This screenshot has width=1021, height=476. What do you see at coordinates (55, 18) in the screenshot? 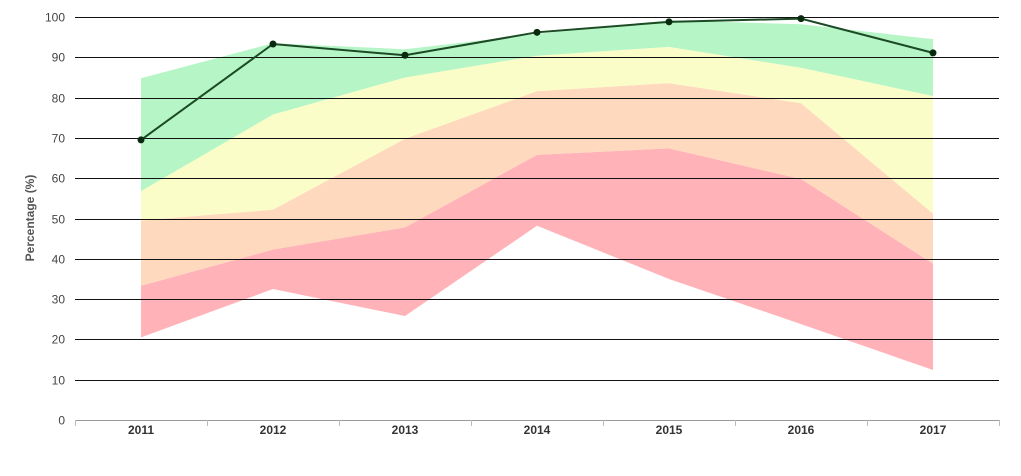
I see `y-tick-label: 100` at bounding box center [55, 18].